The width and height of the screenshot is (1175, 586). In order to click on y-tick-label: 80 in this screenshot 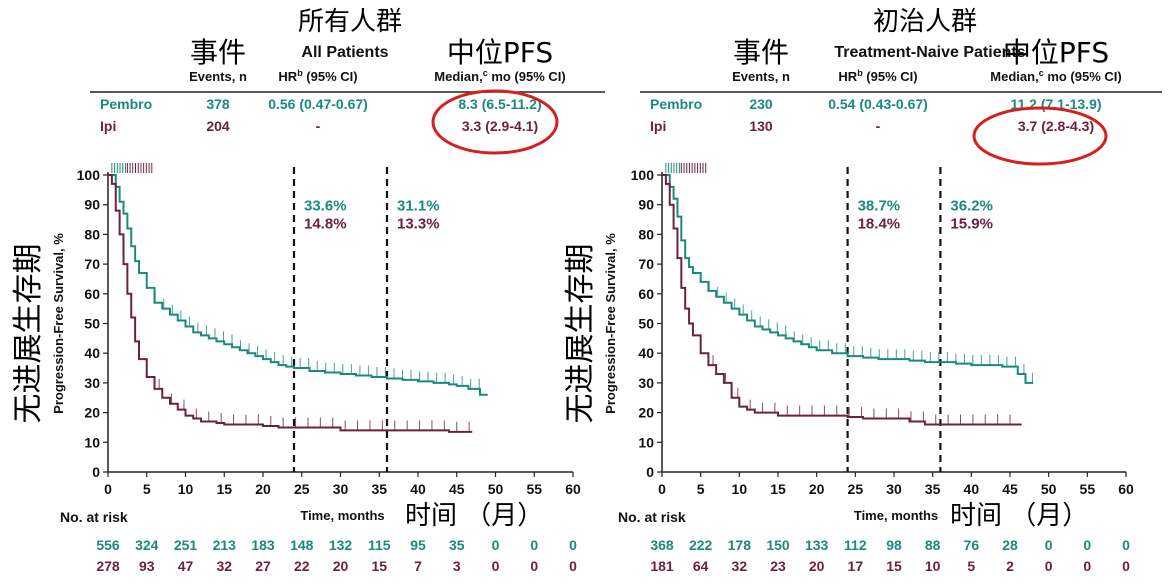, I will do `click(646, 234)`.